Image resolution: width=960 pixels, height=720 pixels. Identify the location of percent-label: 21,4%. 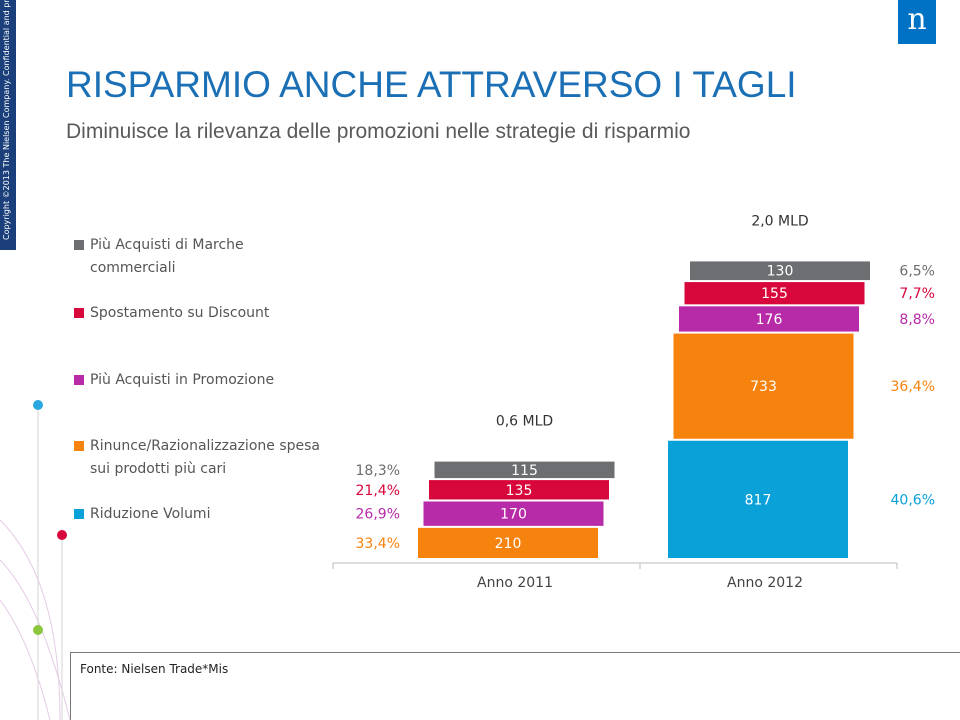
(378, 491).